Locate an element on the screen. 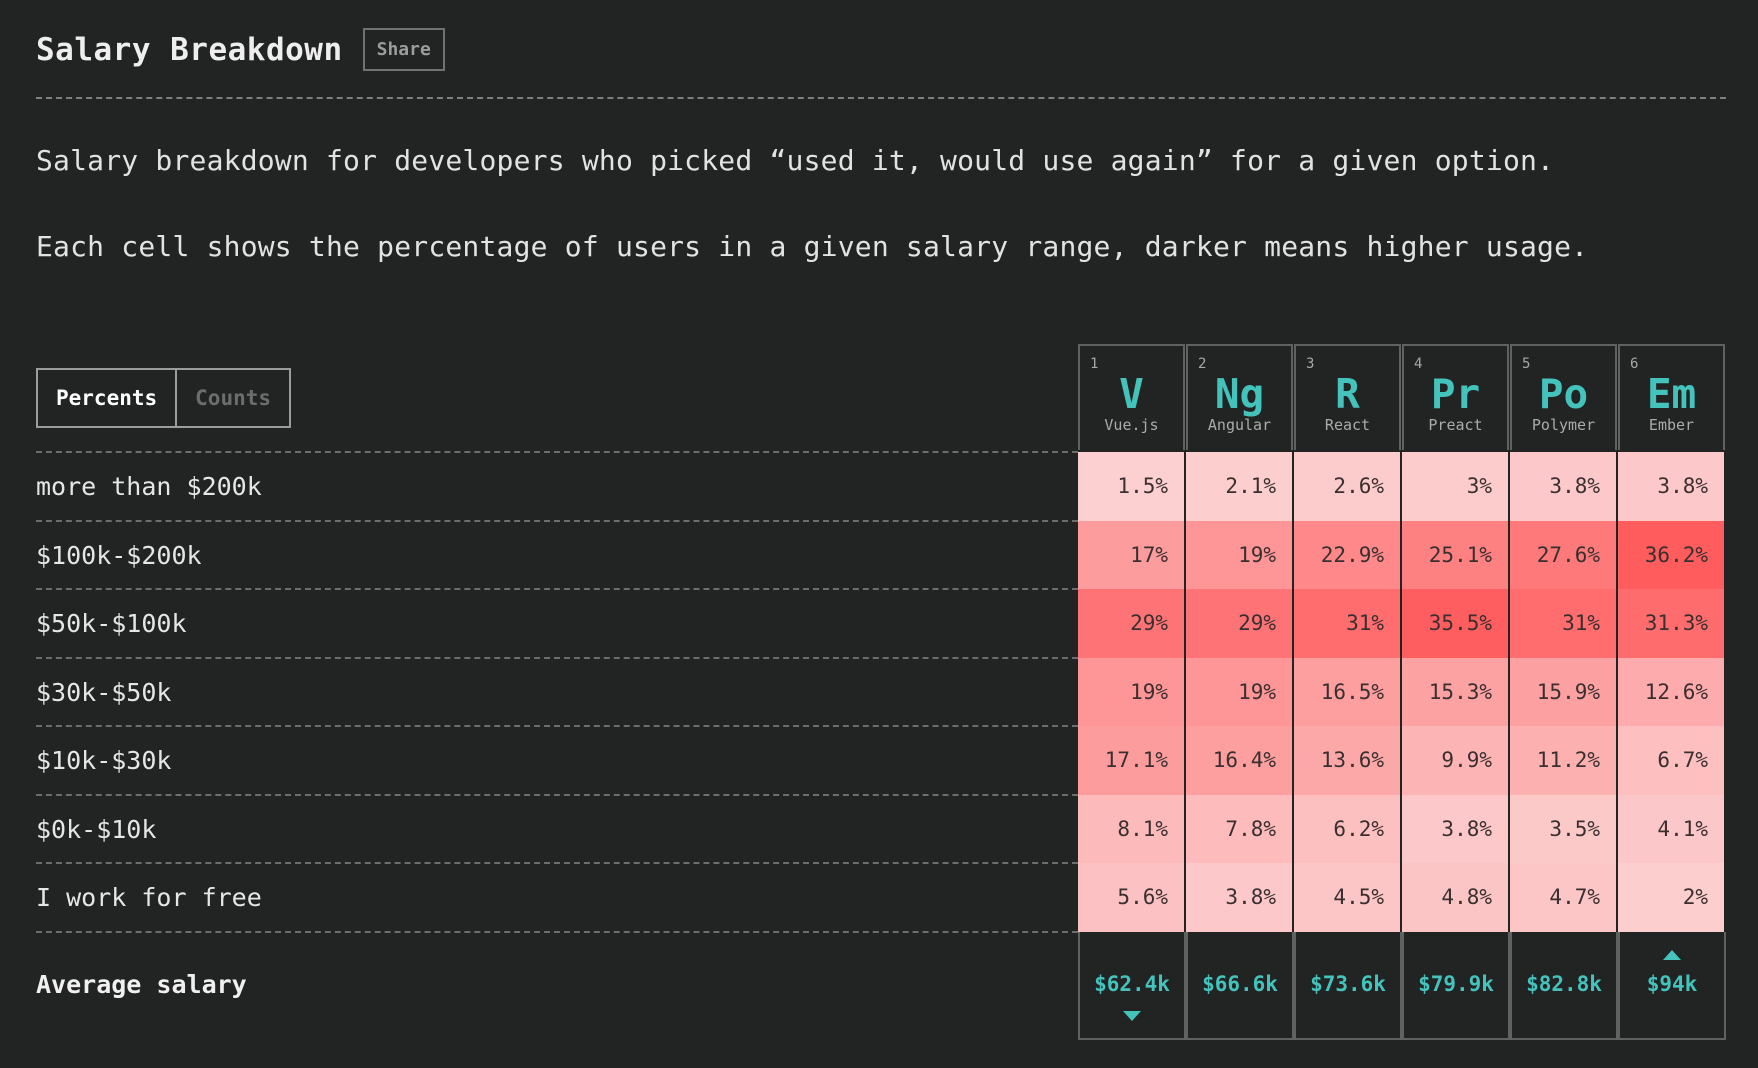 Image resolution: width=1758 pixels, height=1068 pixels. heatmap-cell: 4.7% is located at coordinates (1564, 897).